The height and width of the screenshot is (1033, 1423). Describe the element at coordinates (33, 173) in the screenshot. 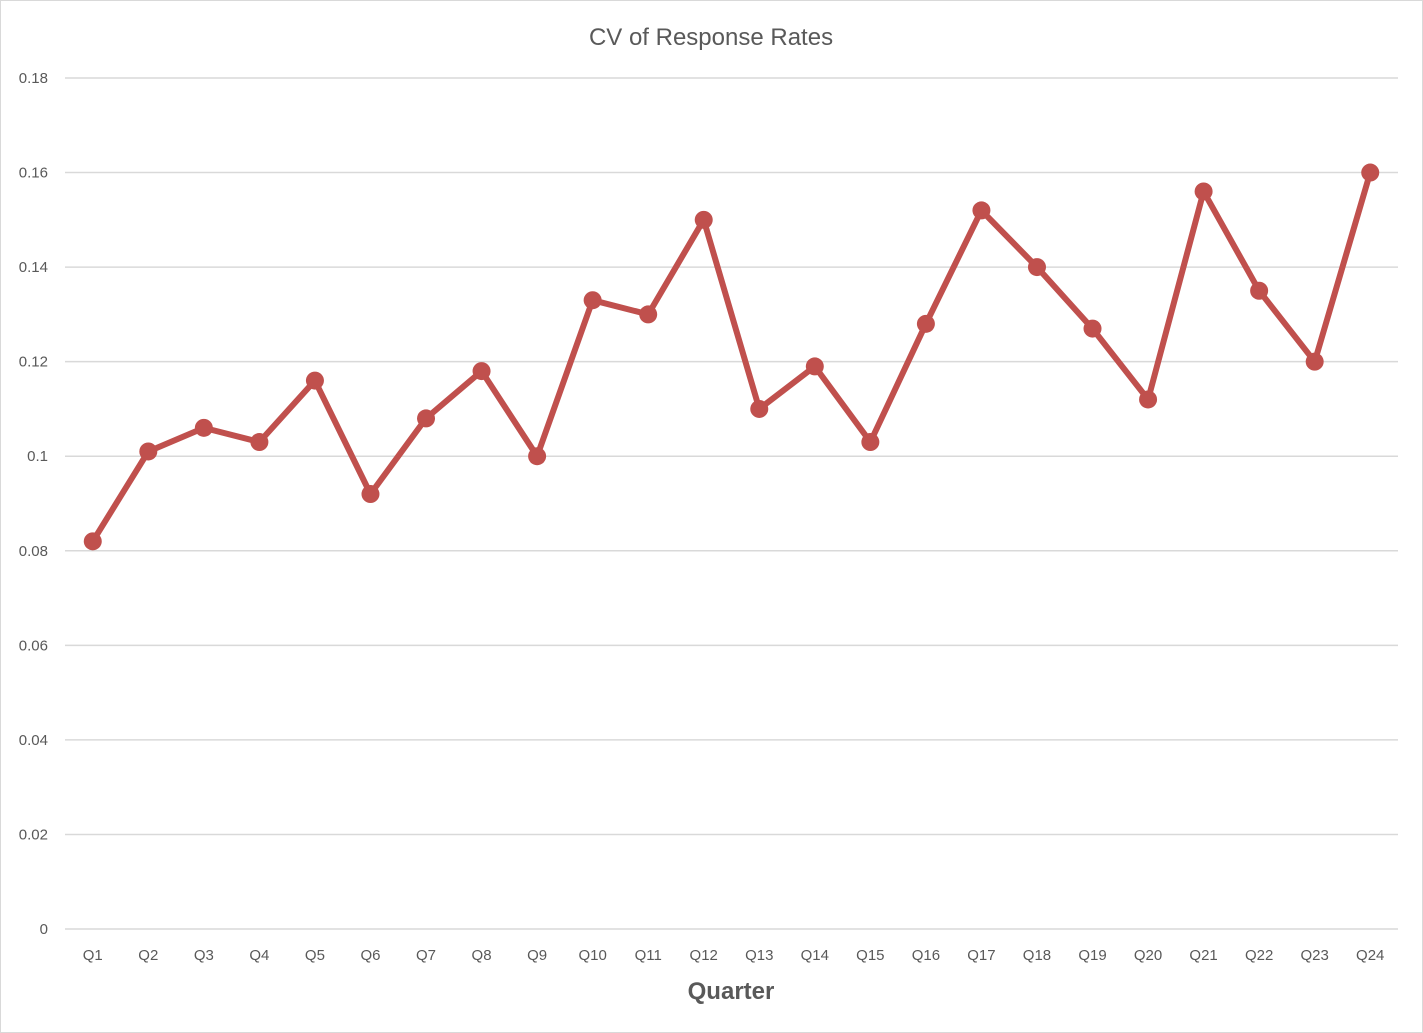

I see `y-tick-label: 0.16` at that location.